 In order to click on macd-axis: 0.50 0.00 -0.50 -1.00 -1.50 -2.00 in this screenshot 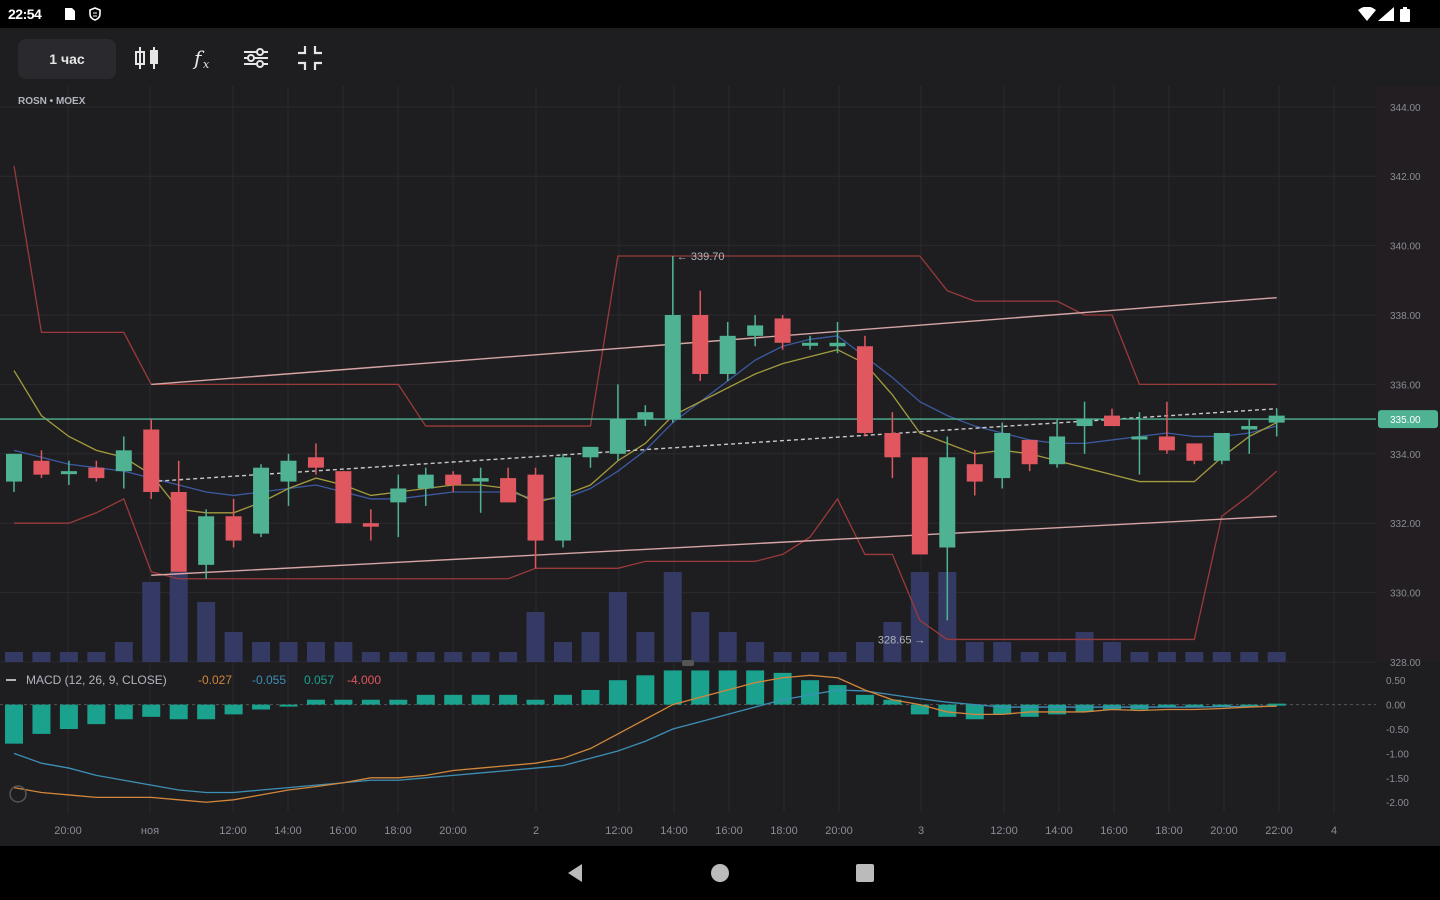, I will do `click(1397, 742)`.